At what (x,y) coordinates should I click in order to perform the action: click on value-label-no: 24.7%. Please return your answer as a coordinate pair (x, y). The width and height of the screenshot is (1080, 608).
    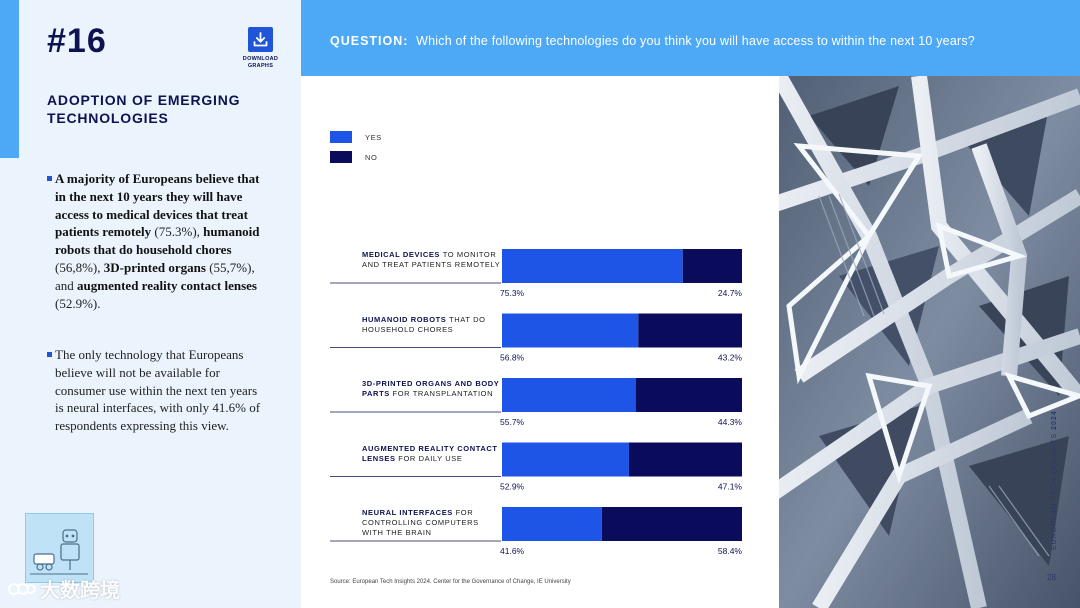
    Looking at the image, I should click on (730, 293).